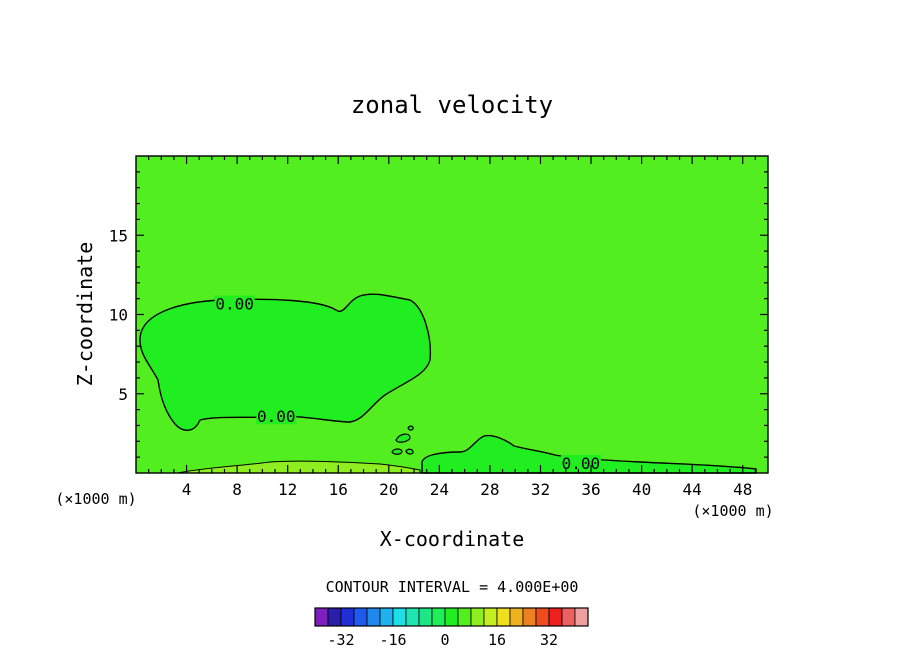  I want to click on x-axis-label: X-coordinate, so click(452, 539).